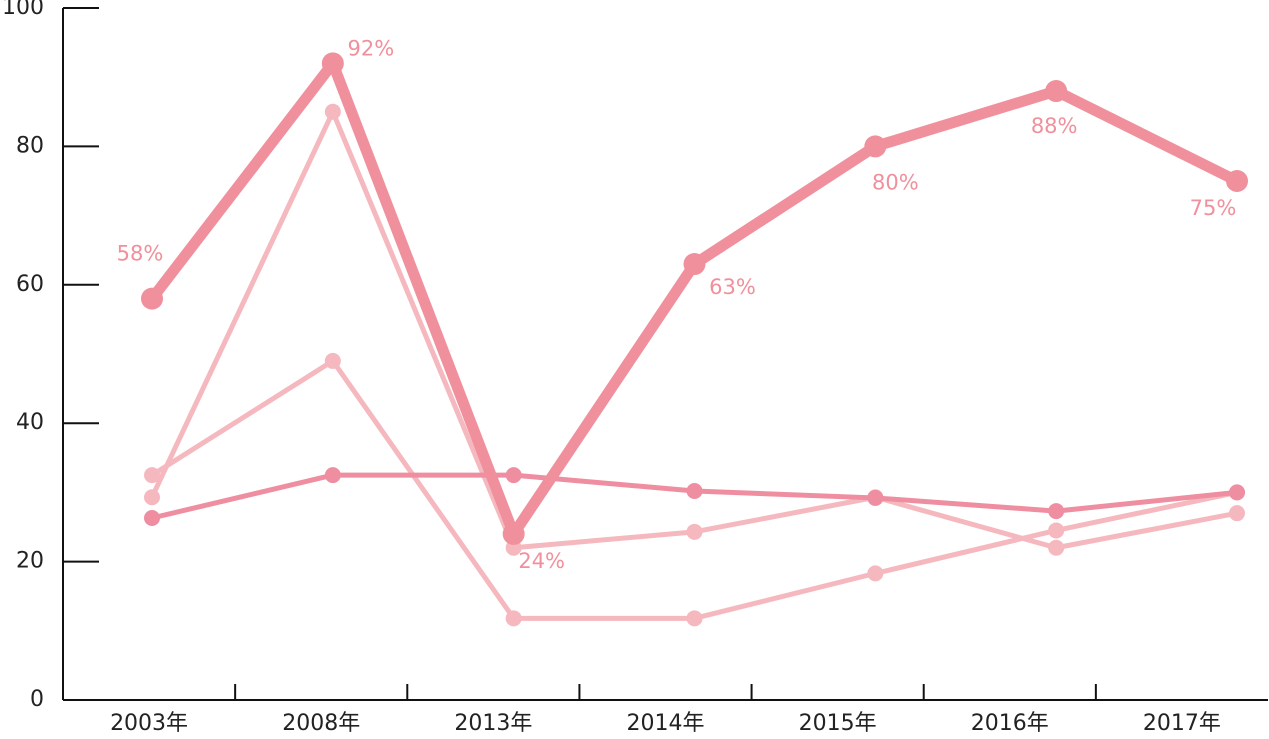 Image resolution: width=1269 pixels, height=739 pixels. What do you see at coordinates (140, 254) in the screenshot?
I see `data-label: 58%` at bounding box center [140, 254].